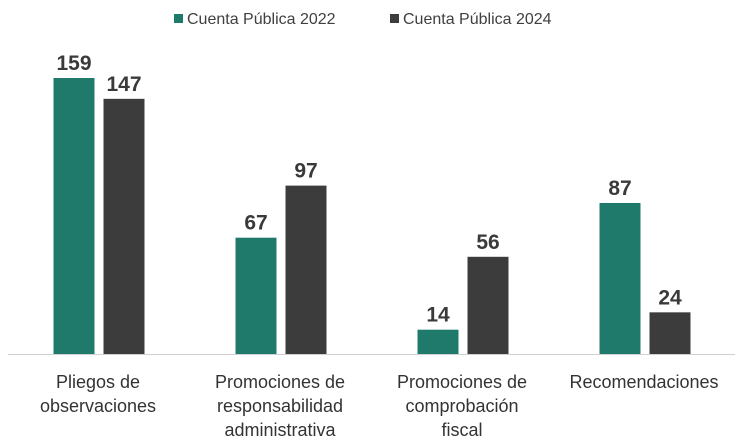 Image resolution: width=735 pixels, height=437 pixels. I want to click on category-label-3: Promociones de comprobación fiscal, so click(462, 404).